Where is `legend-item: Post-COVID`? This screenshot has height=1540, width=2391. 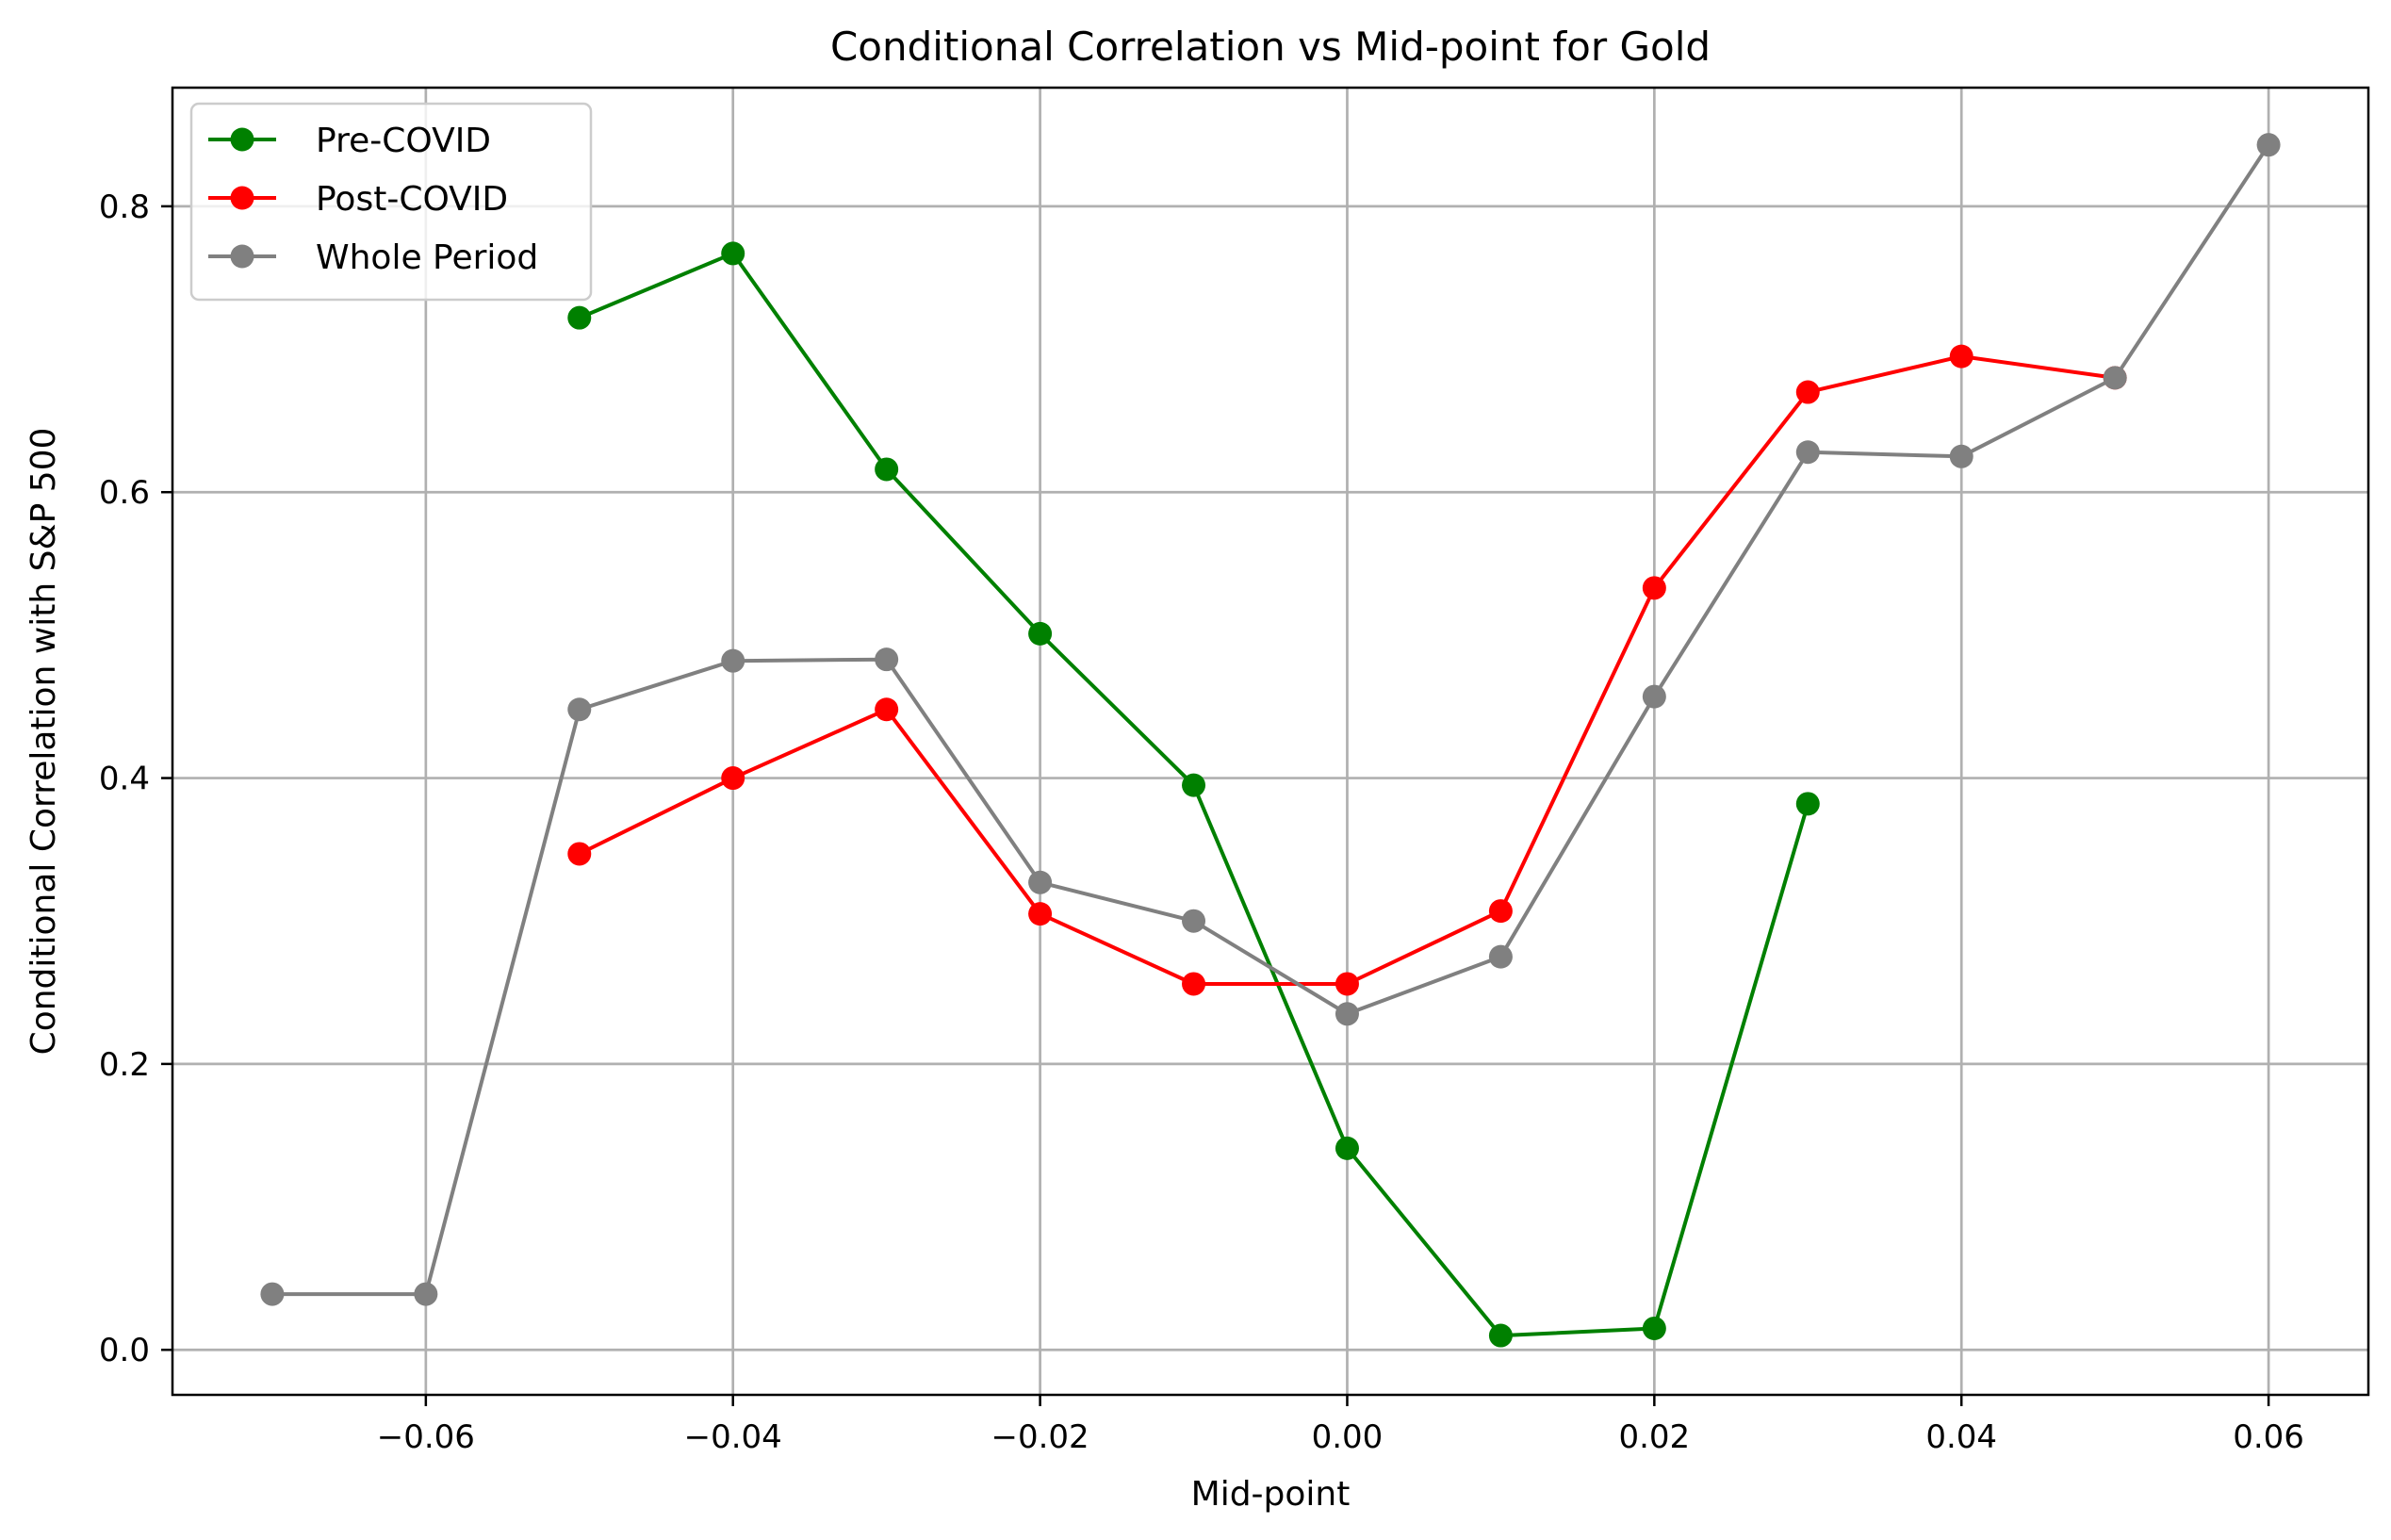
legend-item: Post-COVID is located at coordinates (358, 199).